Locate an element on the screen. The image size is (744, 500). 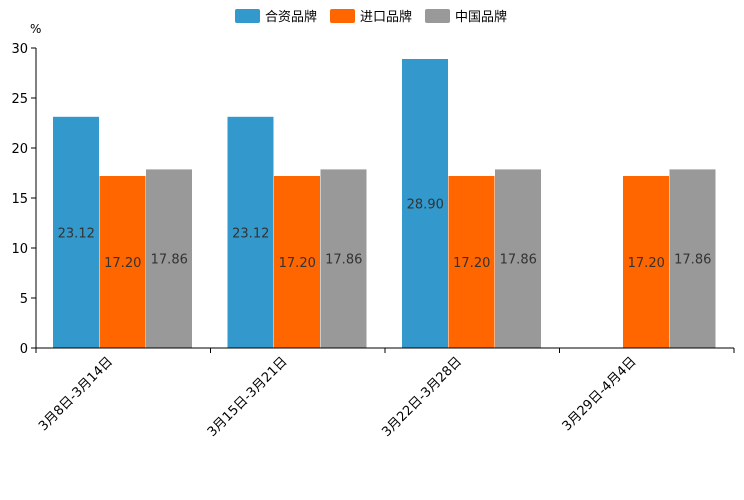
legend-item: 合资品牌 is located at coordinates (276, 17).